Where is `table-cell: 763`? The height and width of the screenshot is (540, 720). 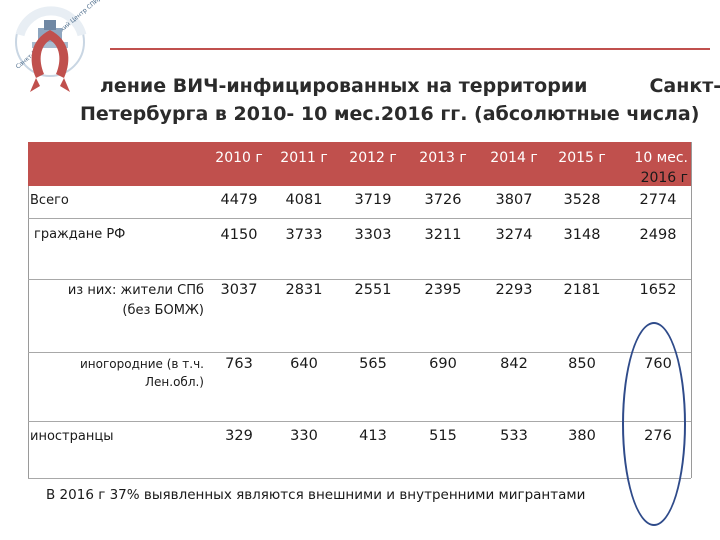
table-cell: 763 is located at coordinates (239, 364).